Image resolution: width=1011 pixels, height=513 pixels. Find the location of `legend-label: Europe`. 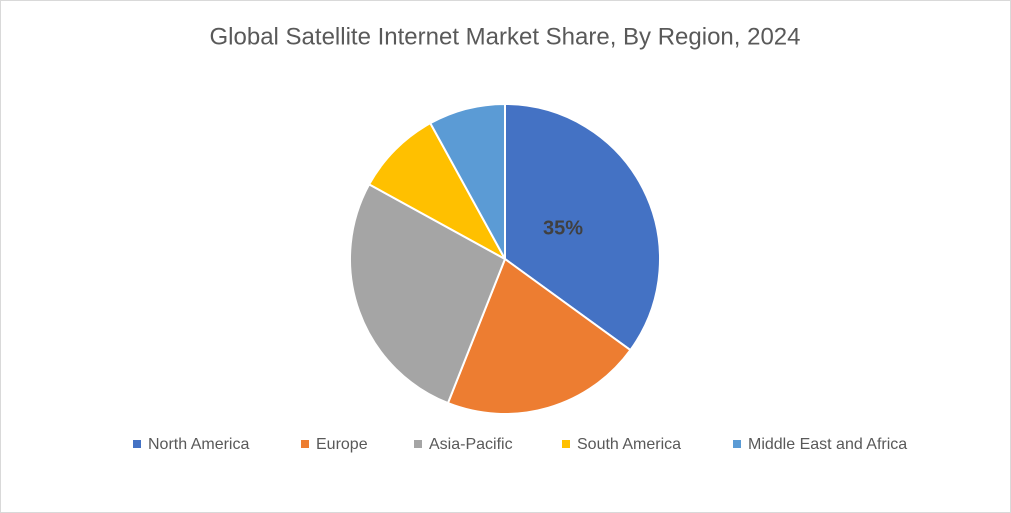

legend-label: Europe is located at coordinates (342, 444).